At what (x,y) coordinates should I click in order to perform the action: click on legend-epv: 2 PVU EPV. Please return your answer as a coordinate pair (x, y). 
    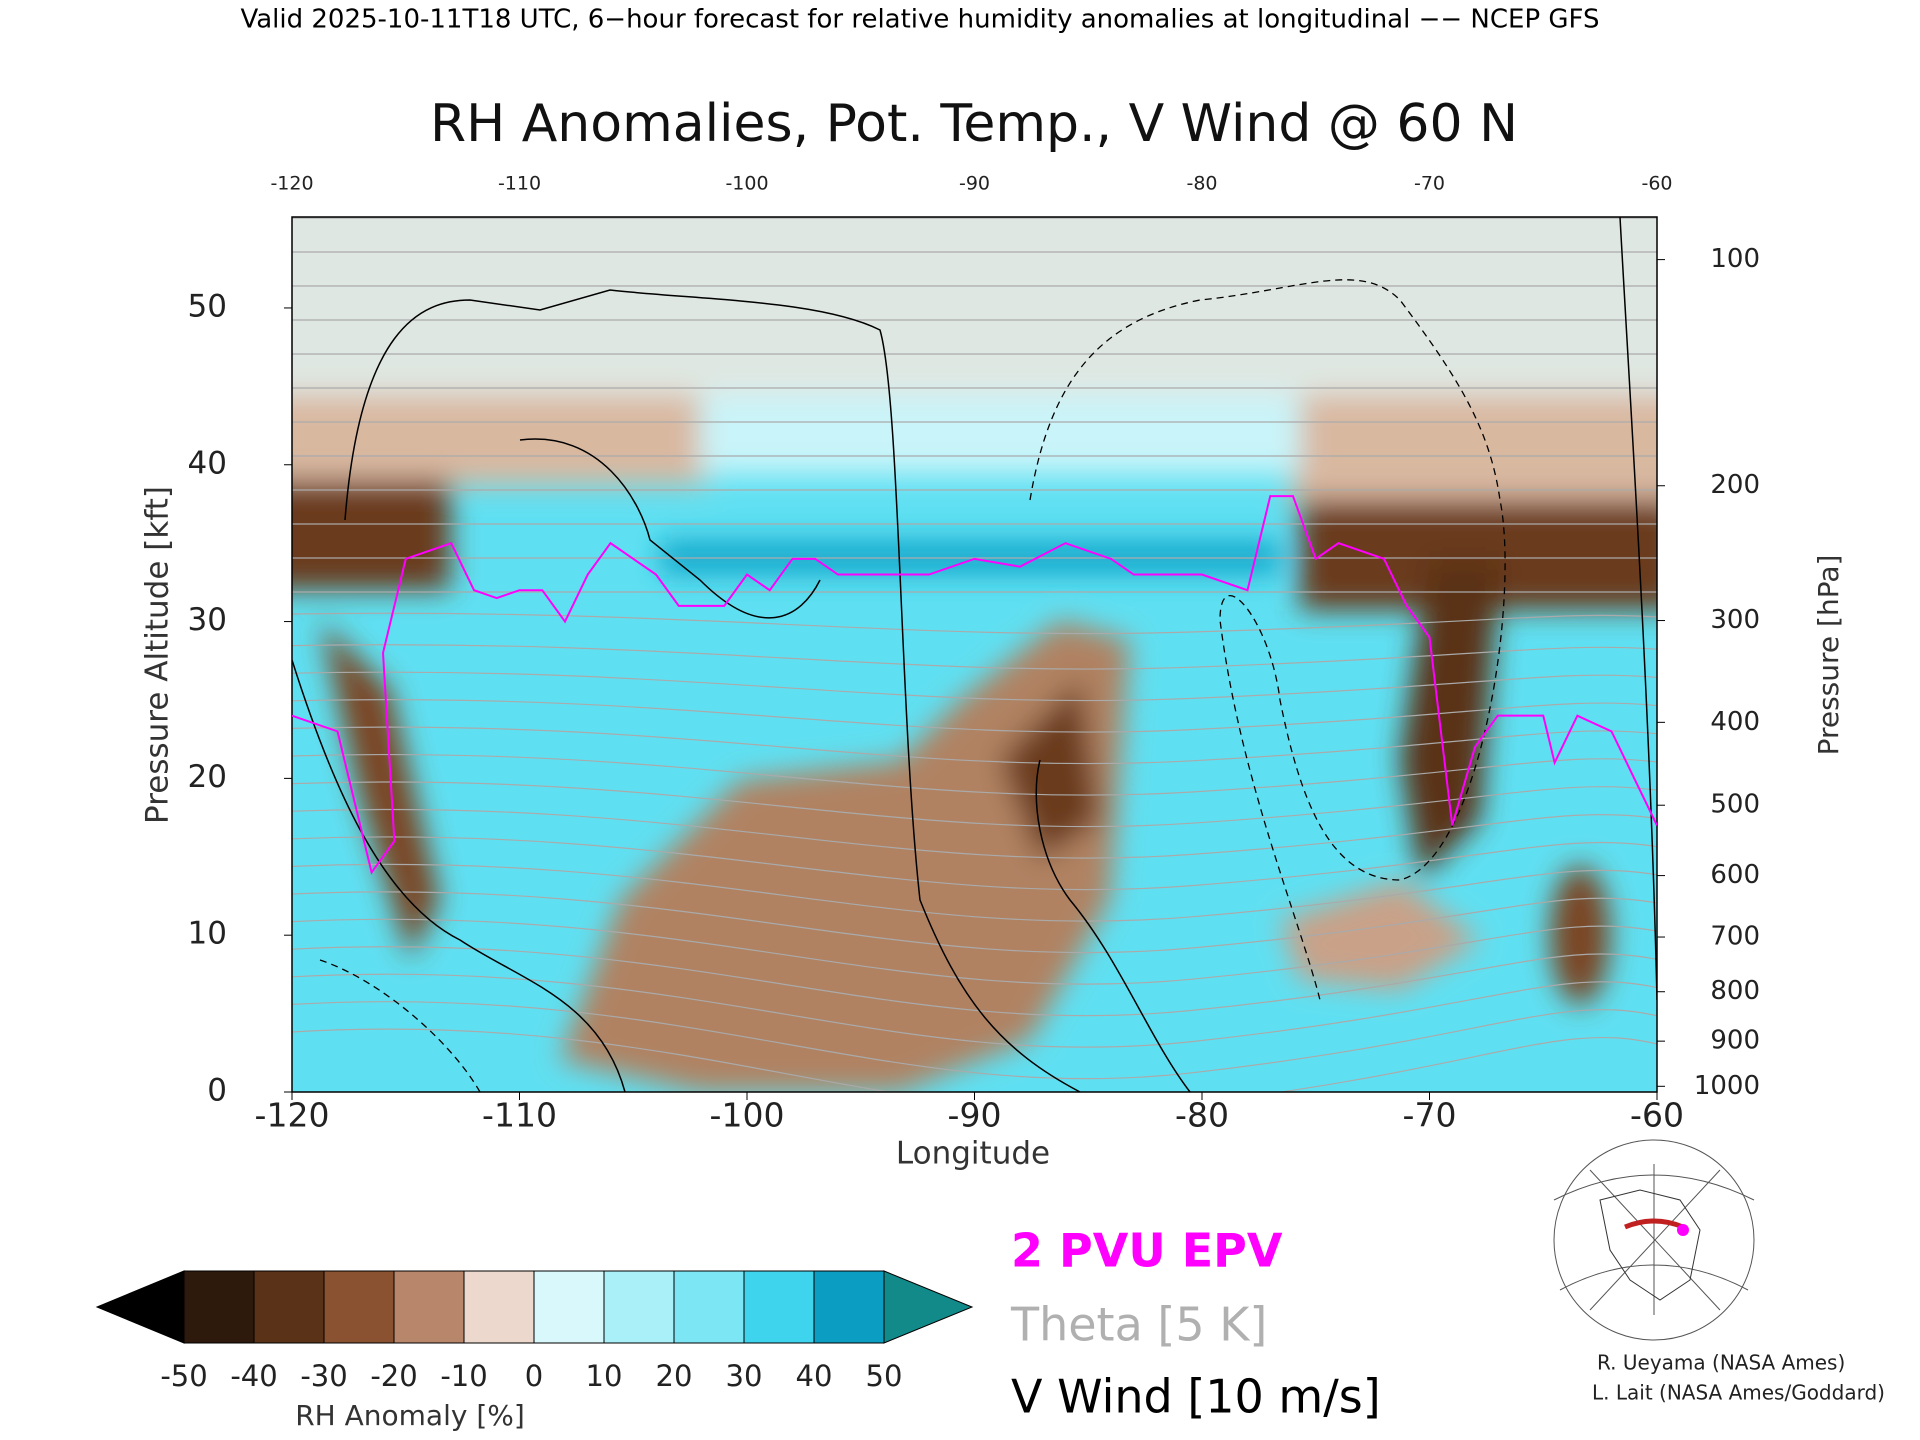
    Looking at the image, I should click on (1147, 1251).